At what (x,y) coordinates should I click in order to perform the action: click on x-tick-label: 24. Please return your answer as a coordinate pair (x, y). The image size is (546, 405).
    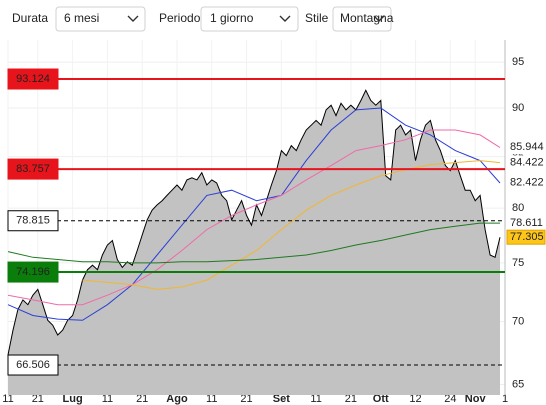
    Looking at the image, I should click on (450, 399).